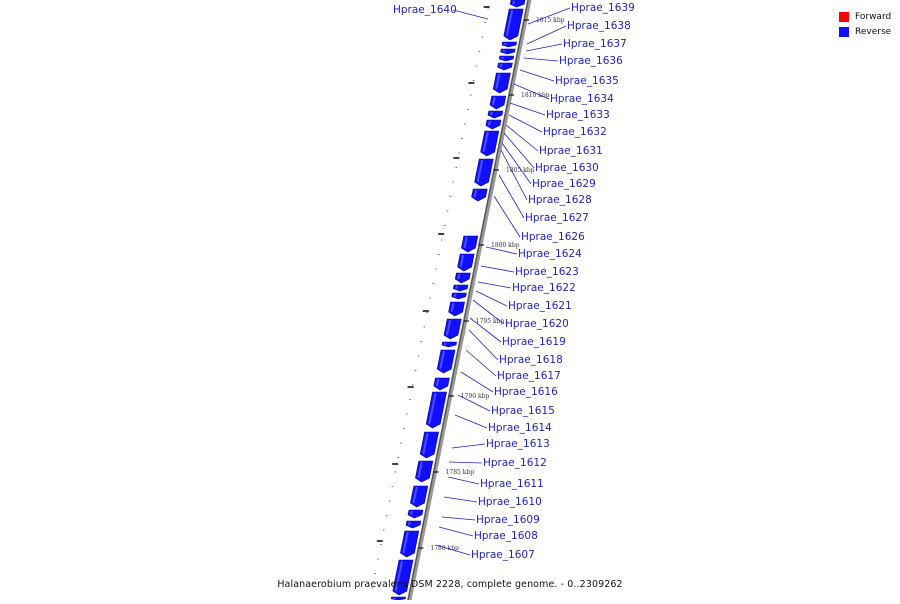 The width and height of the screenshot is (900, 604). I want to click on gene-label: Hprae_1632, so click(575, 132).